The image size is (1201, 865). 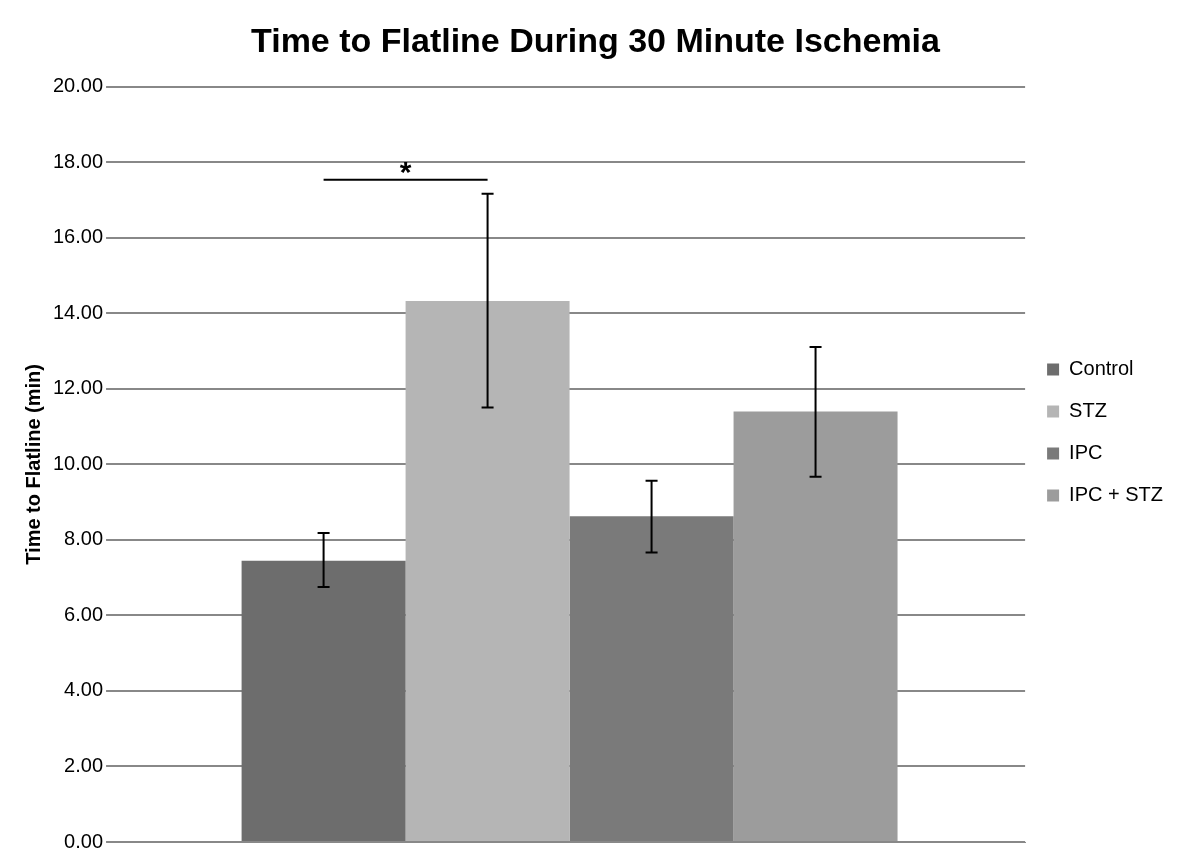 I want to click on legend-label: STZ, so click(x=1088, y=410).